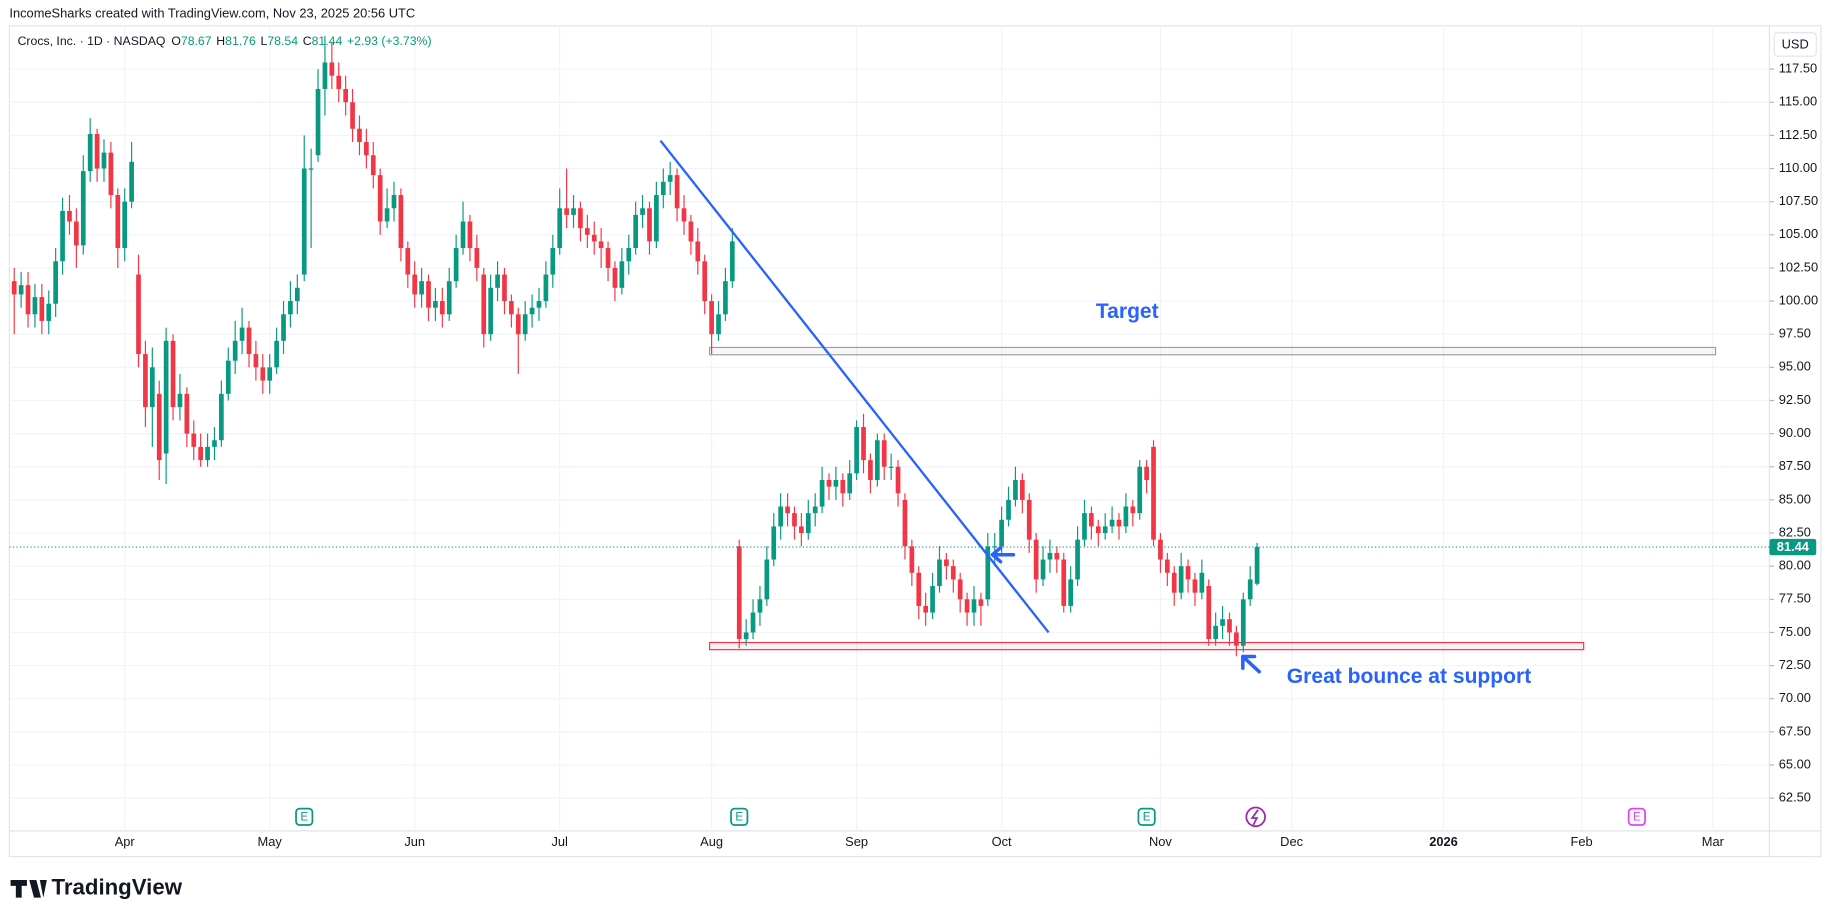 This screenshot has height=917, width=1835. Describe the element at coordinates (1291, 841) in the screenshot. I see `x-tick-label: Dec` at that location.